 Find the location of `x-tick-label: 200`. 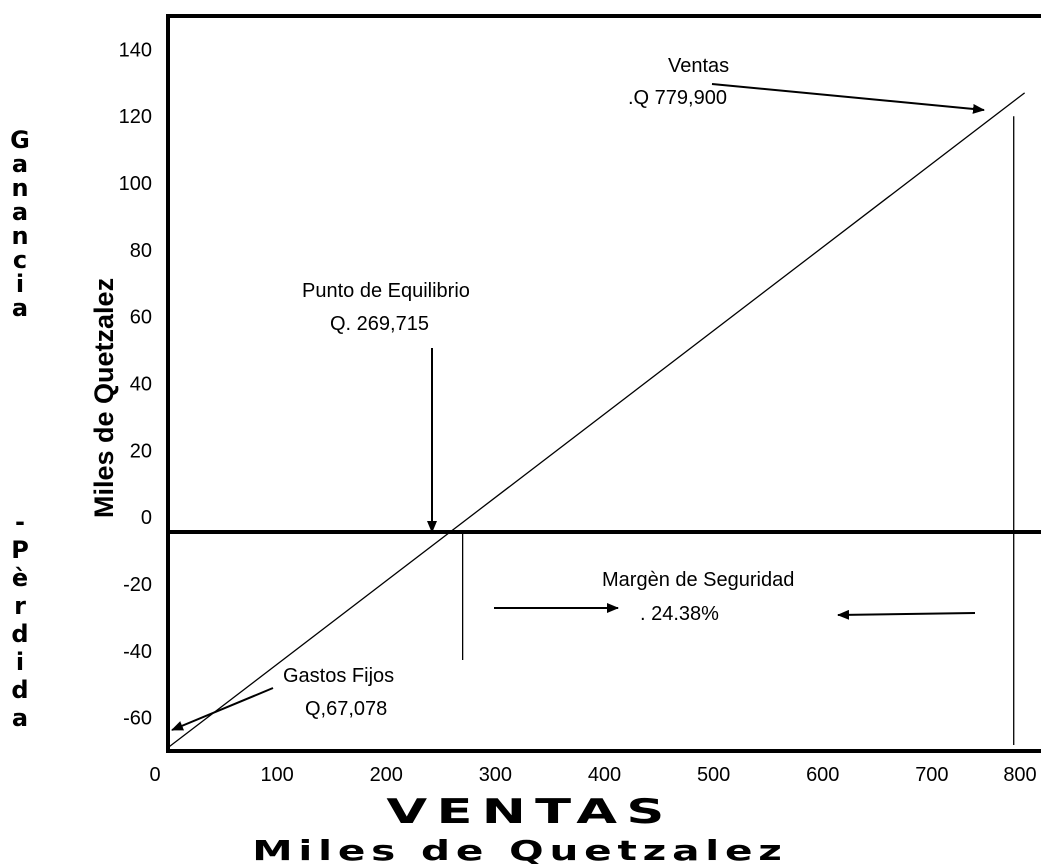

x-tick-label: 200 is located at coordinates (386, 775).